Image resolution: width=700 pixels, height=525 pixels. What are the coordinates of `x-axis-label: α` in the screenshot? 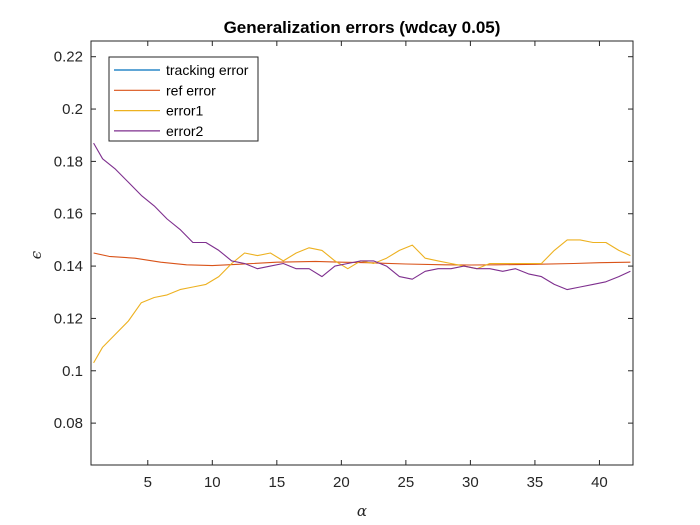 It's located at (362, 511).